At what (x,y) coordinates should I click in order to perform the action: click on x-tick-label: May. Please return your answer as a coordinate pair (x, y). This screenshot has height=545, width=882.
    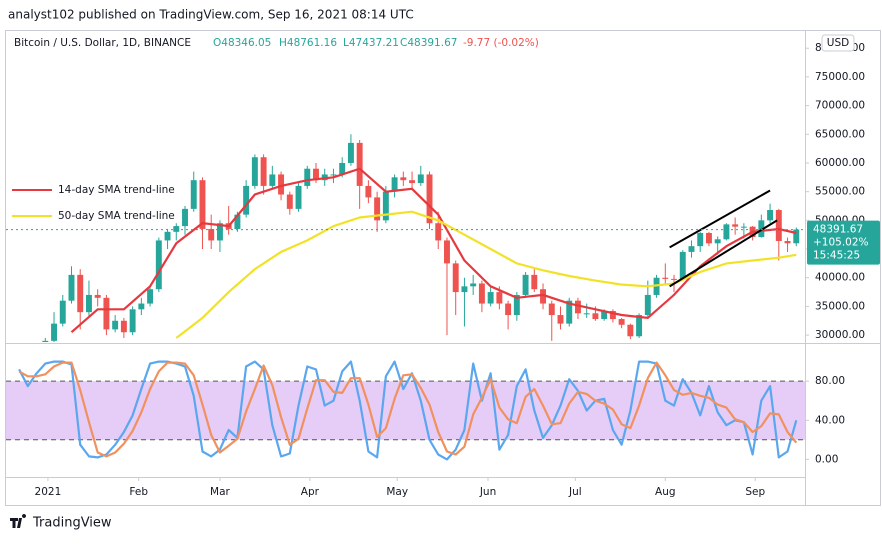
    Looking at the image, I should click on (397, 492).